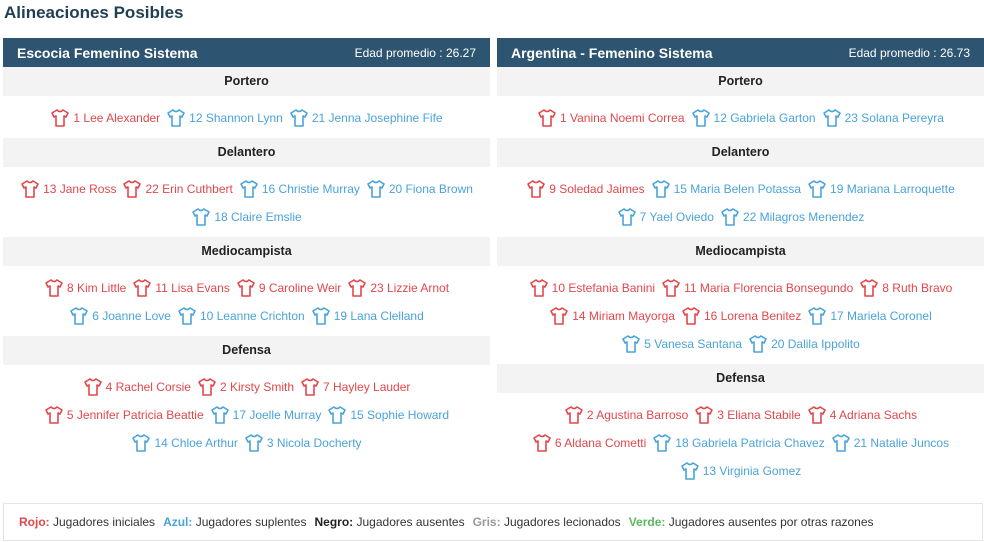 This screenshot has height=542, width=984. I want to click on player-item: 19 Mariana Larroquette, so click(881, 189).